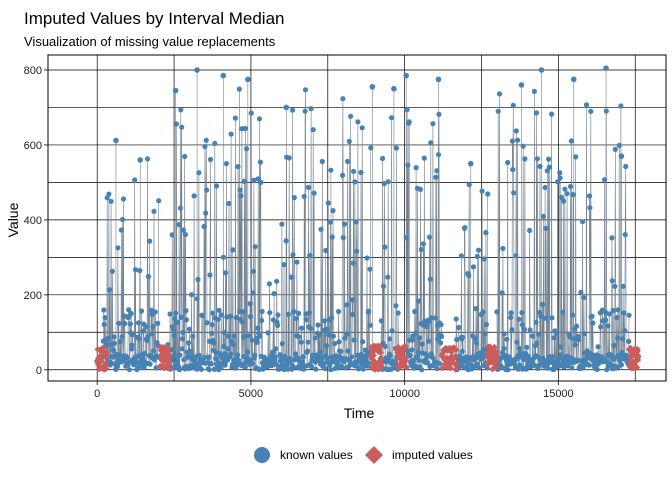  Describe the element at coordinates (406, 75) in the screenshot. I see `known-peak-point` at that location.